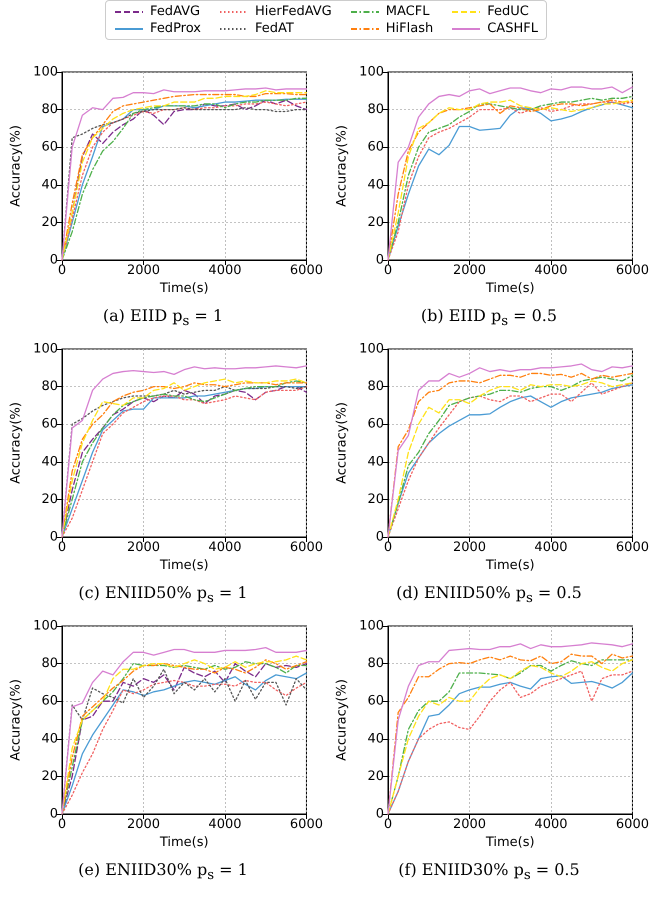  I want to click on legend-label: FedProx, so click(175, 28).